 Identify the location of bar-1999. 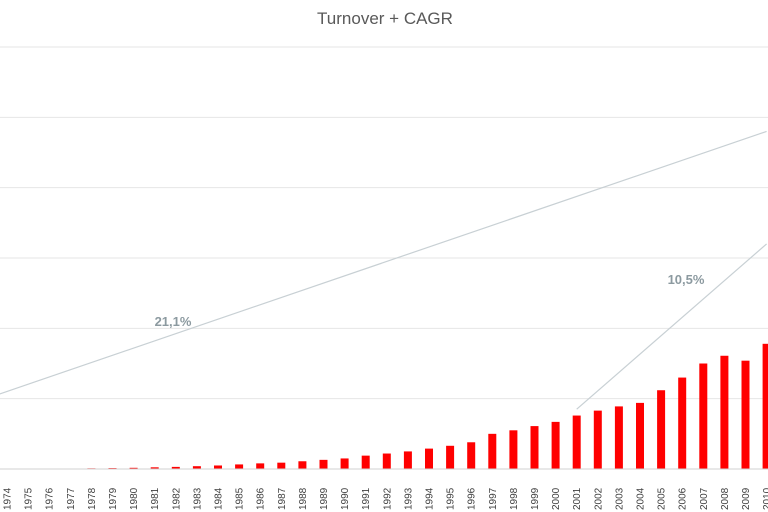
(534, 447).